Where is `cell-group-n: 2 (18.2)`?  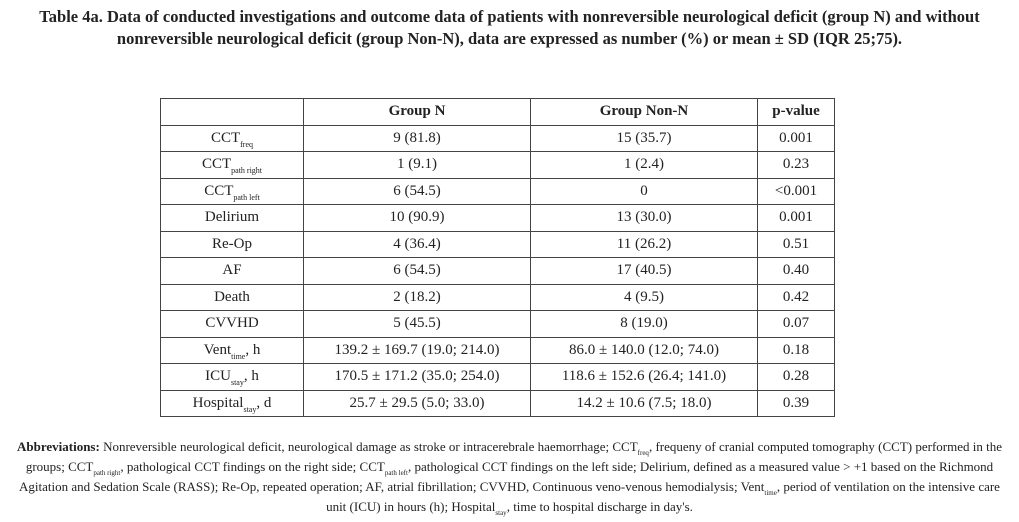
cell-group-n: 2 (18.2) is located at coordinates (417, 297).